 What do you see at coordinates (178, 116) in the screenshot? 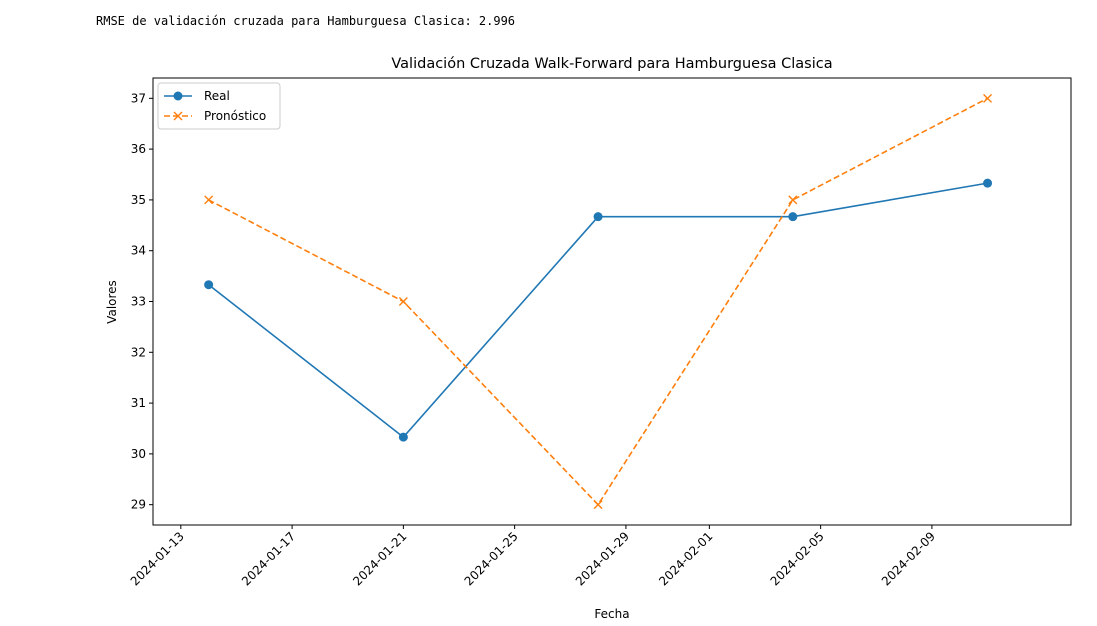
I see `legend-marker-x` at bounding box center [178, 116].